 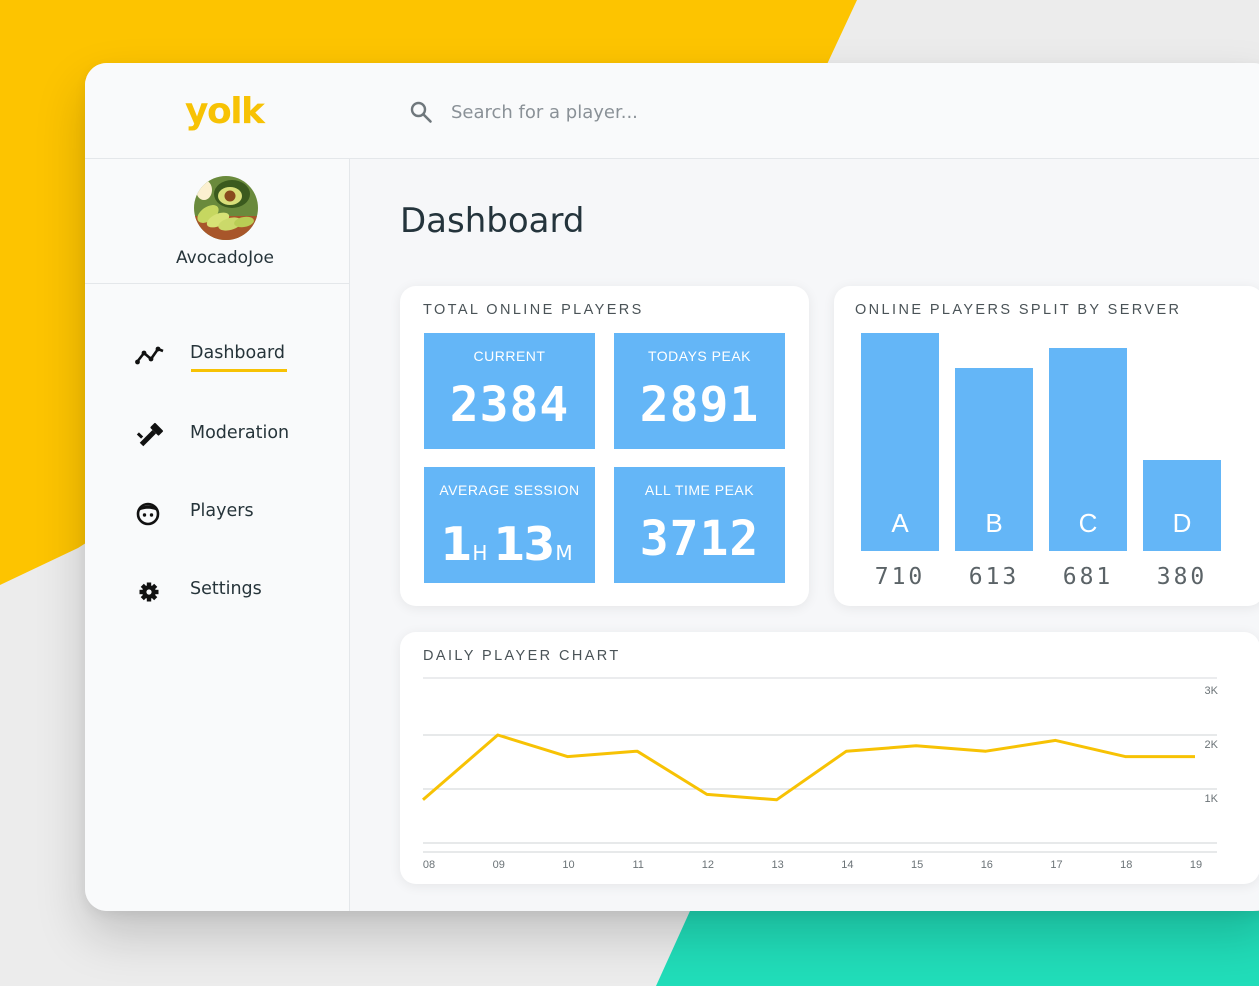 What do you see at coordinates (492, 221) in the screenshot?
I see `page-title: Dashboard` at bounding box center [492, 221].